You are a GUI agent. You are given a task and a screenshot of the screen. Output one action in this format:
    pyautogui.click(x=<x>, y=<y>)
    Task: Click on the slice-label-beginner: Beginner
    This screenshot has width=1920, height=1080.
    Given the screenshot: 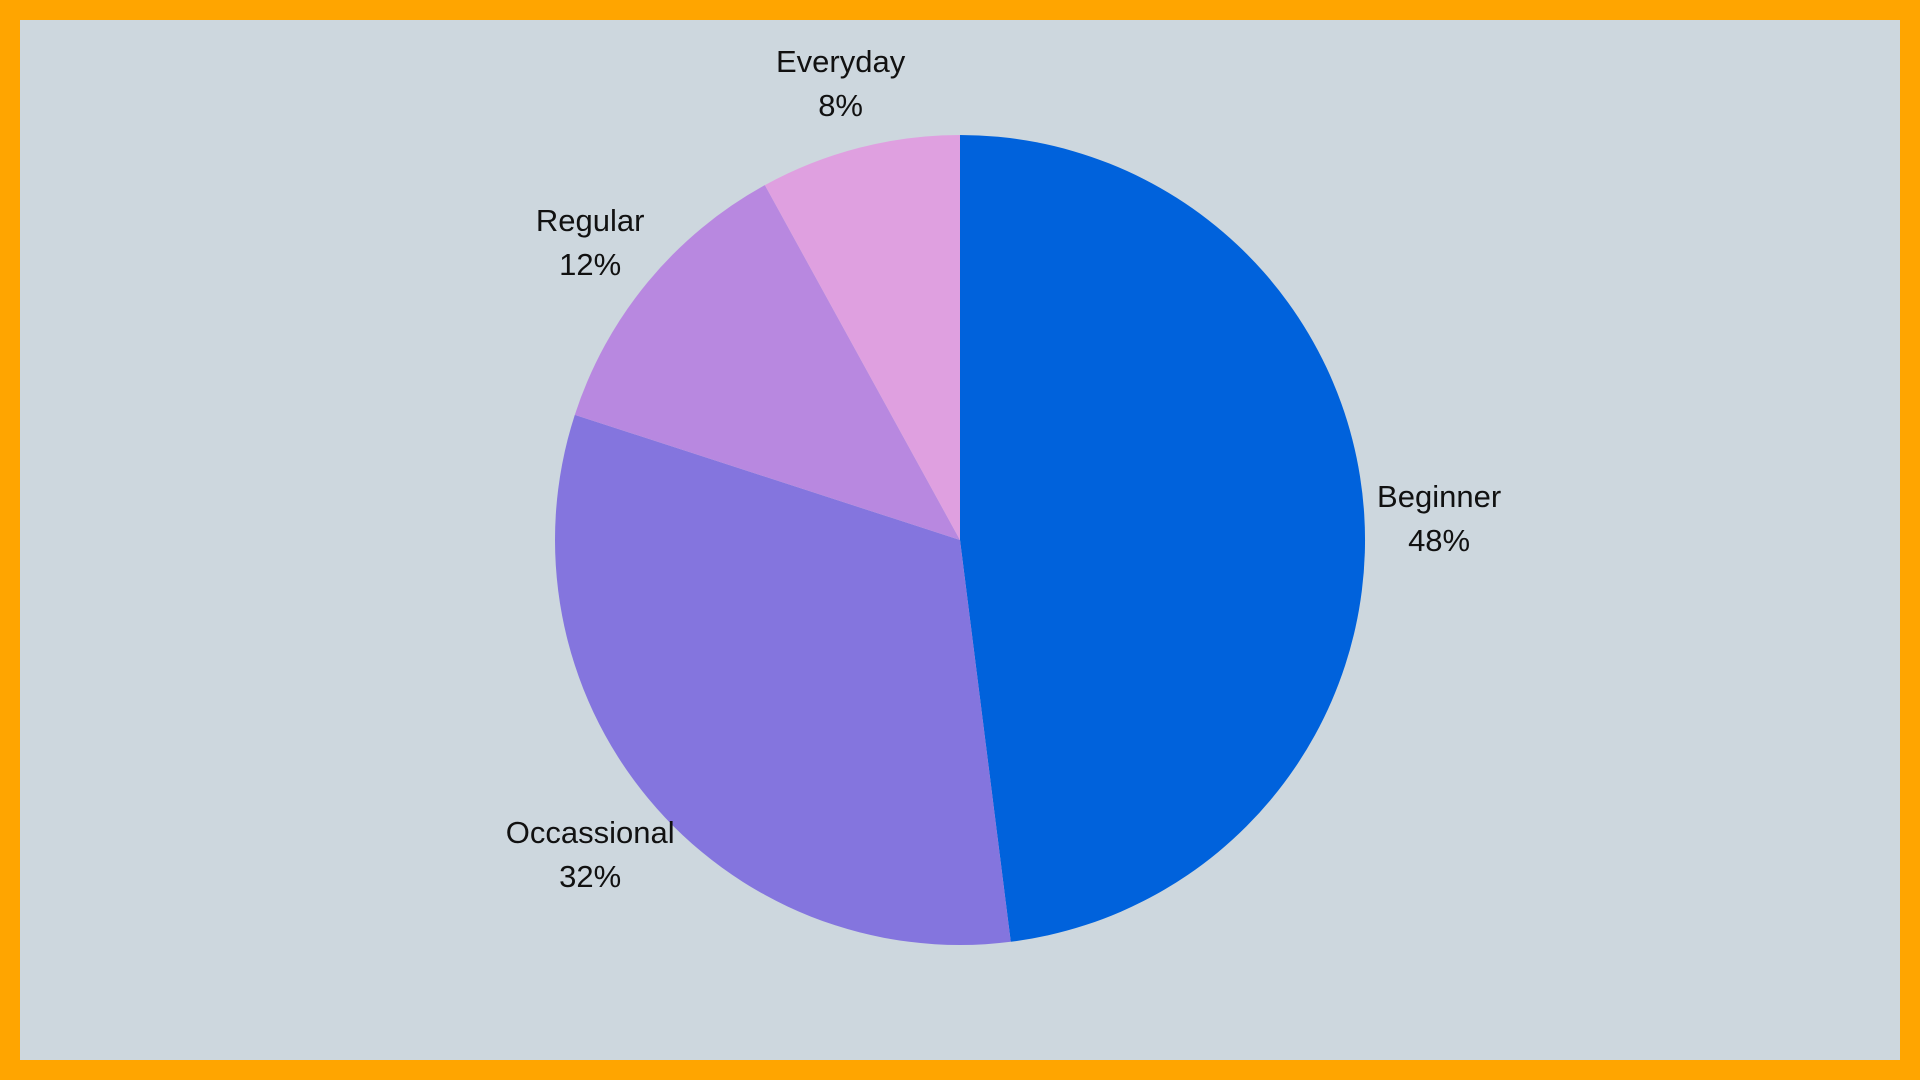 What is the action you would take?
    pyautogui.click(x=1439, y=496)
    